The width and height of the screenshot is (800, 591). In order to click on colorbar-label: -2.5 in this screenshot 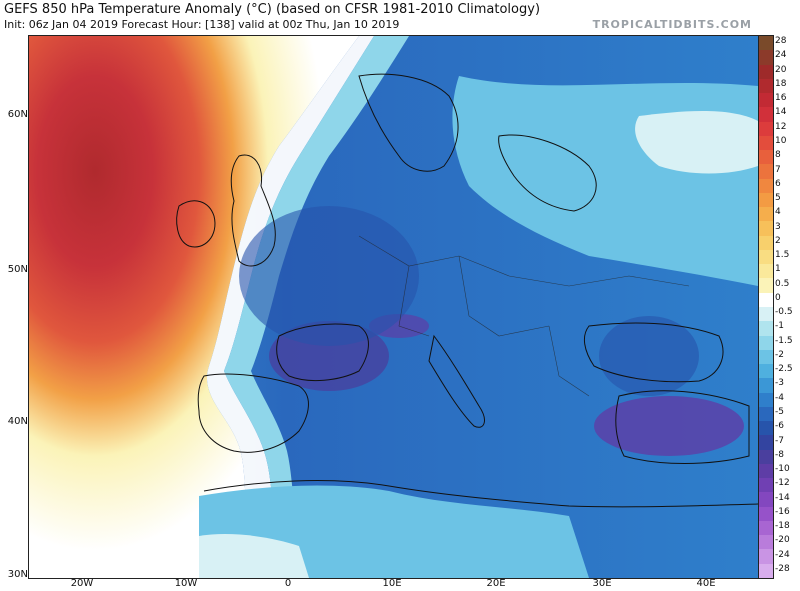, I will do `click(784, 369)`.